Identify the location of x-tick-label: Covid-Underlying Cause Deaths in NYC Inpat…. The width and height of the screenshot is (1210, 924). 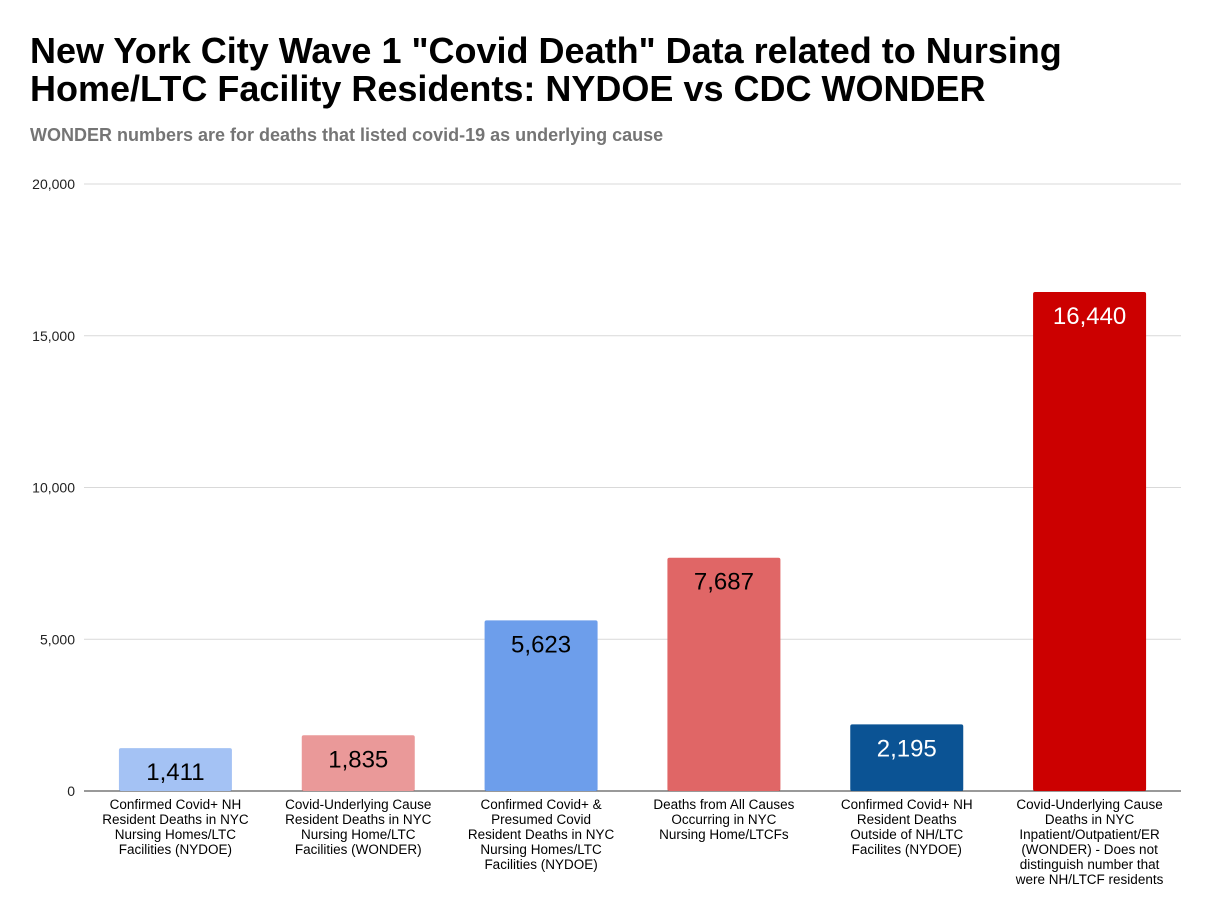
(1089, 842).